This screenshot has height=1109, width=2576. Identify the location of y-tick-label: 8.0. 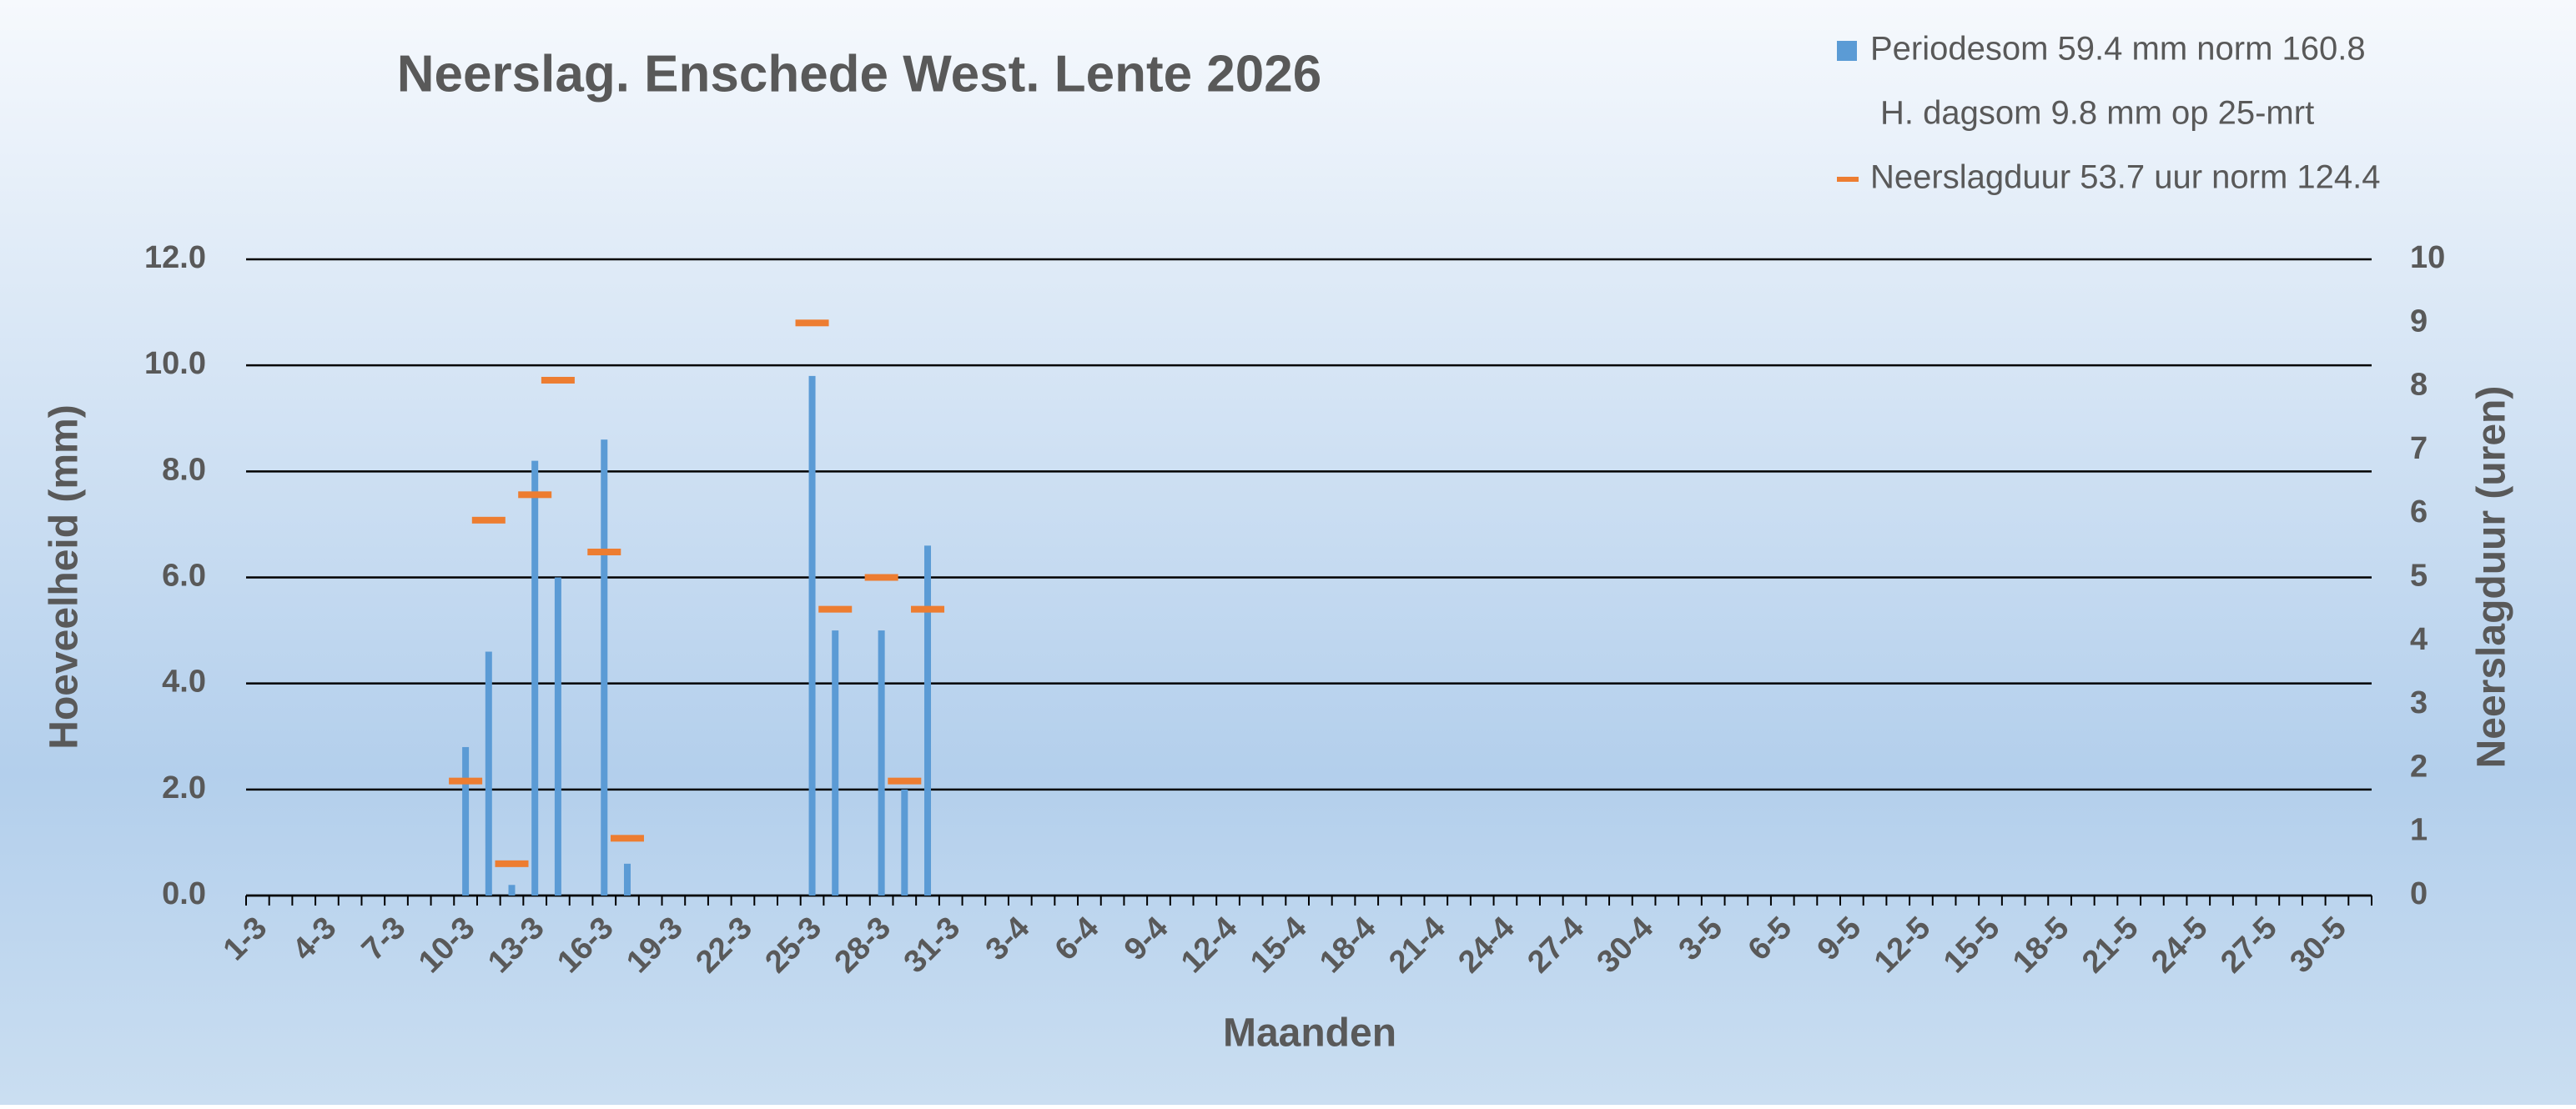
(184, 469).